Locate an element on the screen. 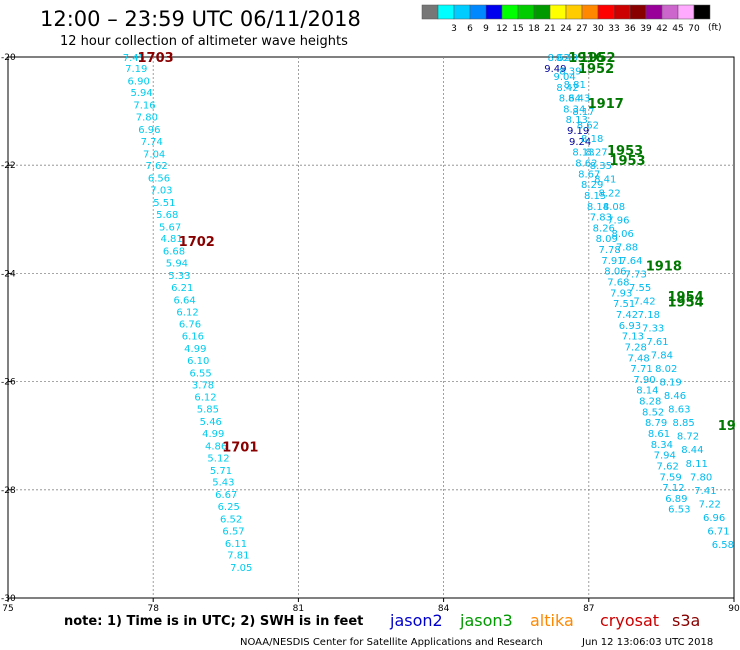 The width and height of the screenshot is (740, 650). wave-height-value: 8.29 is located at coordinates (592, 185).